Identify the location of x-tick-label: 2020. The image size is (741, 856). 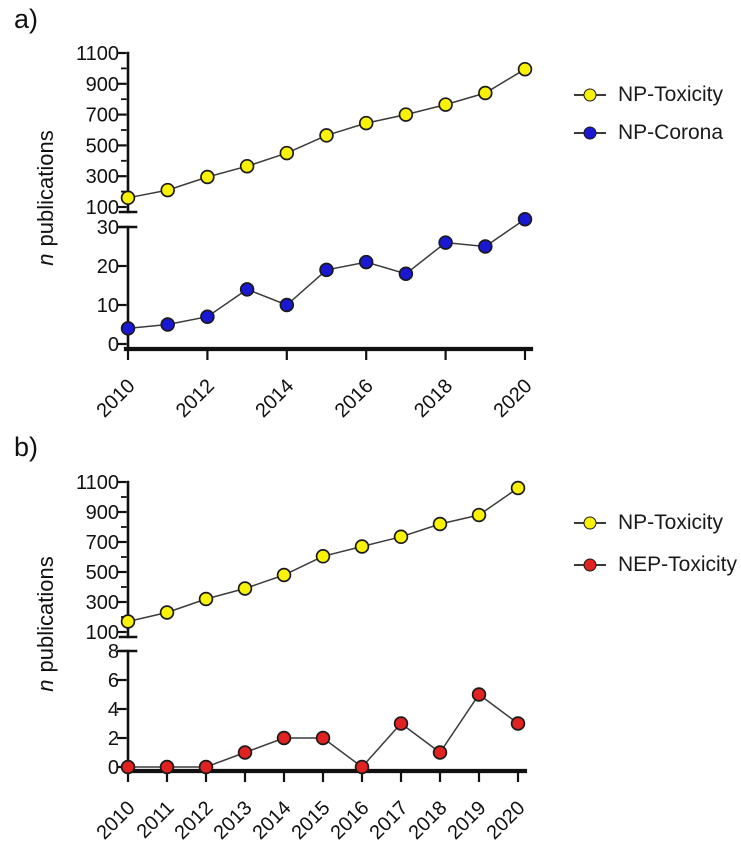
(506, 820).